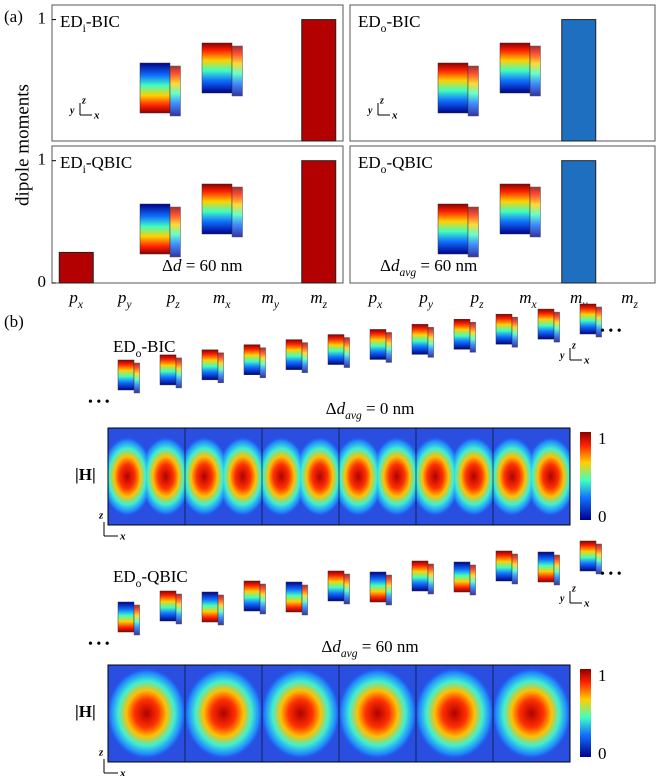 The height and width of the screenshot is (776, 658). I want to click on x-tick-label-part: m, so click(268, 297).